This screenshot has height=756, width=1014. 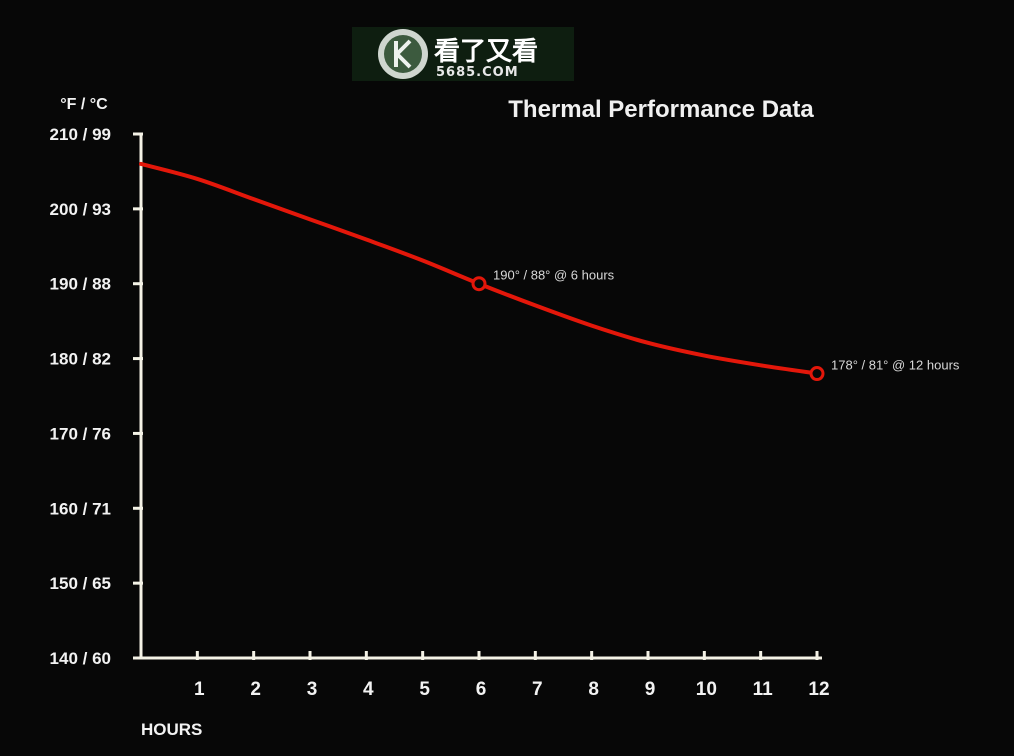 I want to click on watermark-logo-inner-icon, so click(x=403, y=54).